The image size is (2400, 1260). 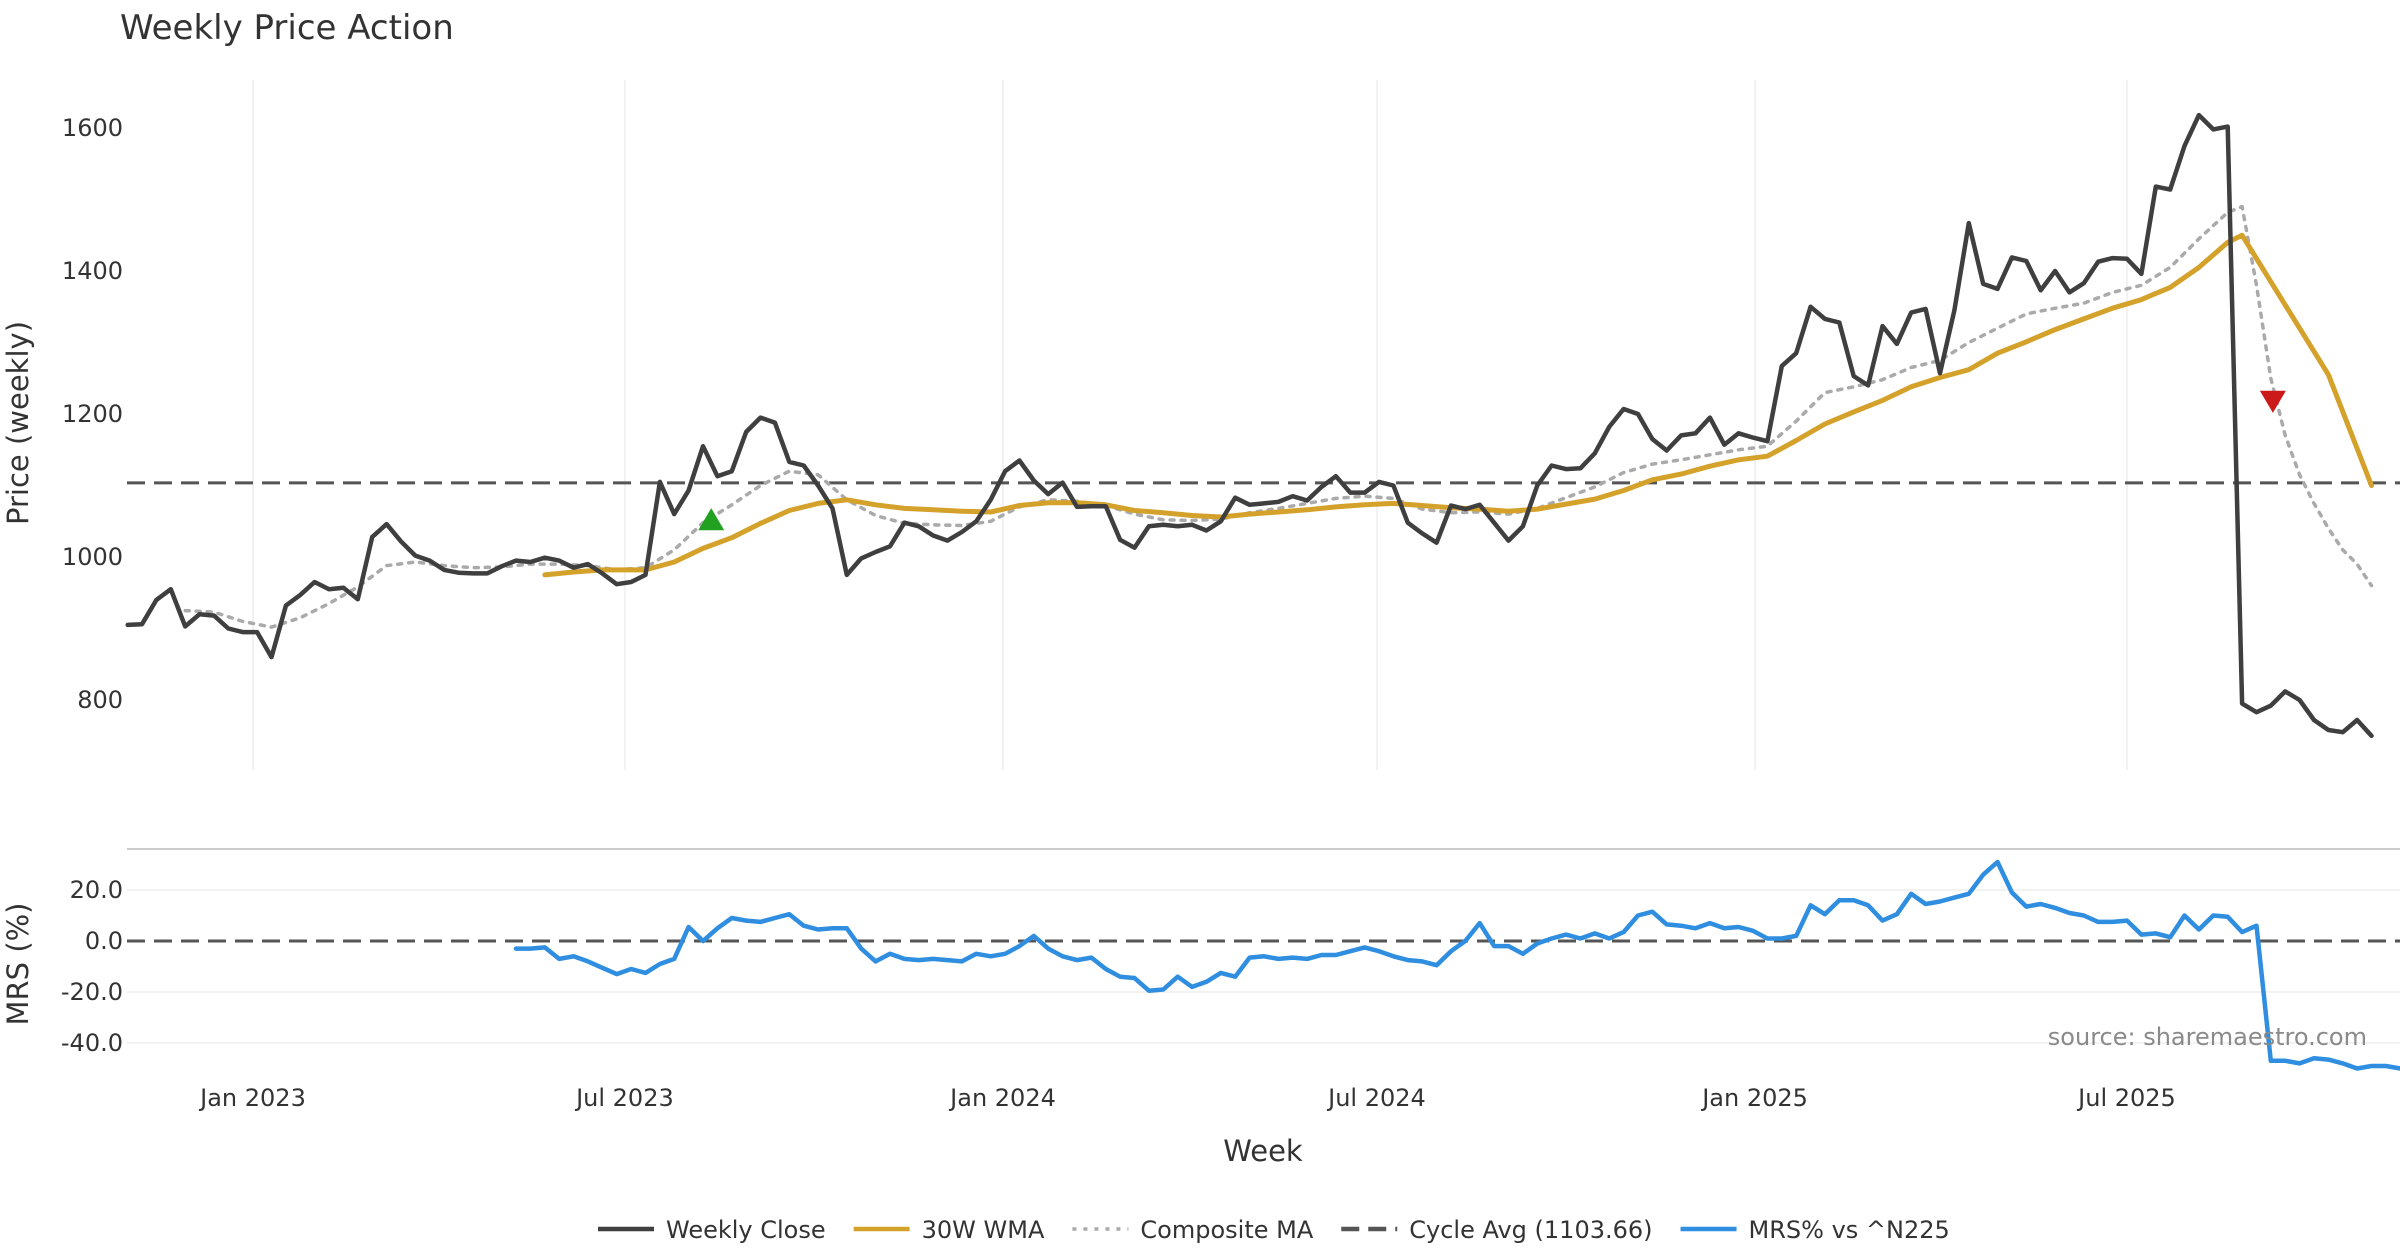 I want to click on legend-label: MRS% vs ^N225, so click(x=1849, y=1230).